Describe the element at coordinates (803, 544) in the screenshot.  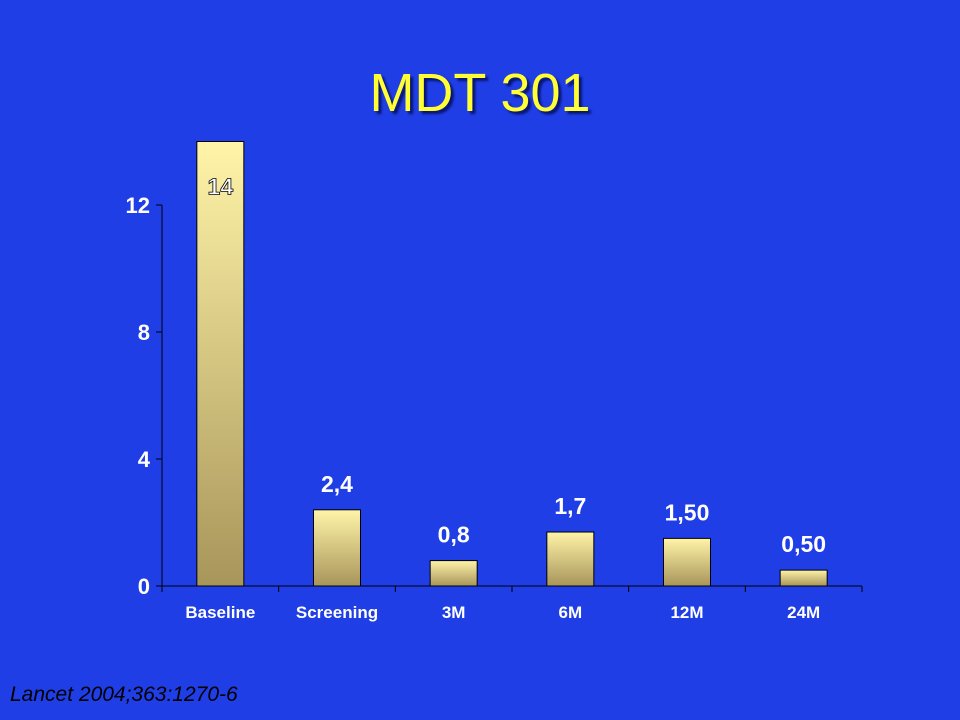
I see `data-label-24m: 0,50` at that location.